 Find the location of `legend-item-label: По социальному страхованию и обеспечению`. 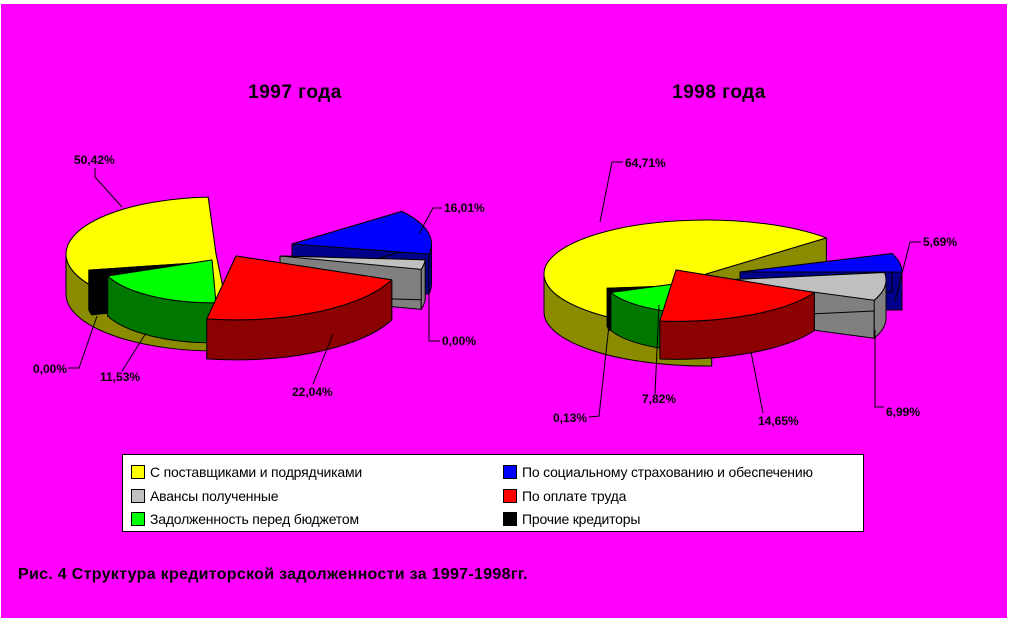

legend-item-label: По социальному страхованию и обеспечению is located at coordinates (667, 471).